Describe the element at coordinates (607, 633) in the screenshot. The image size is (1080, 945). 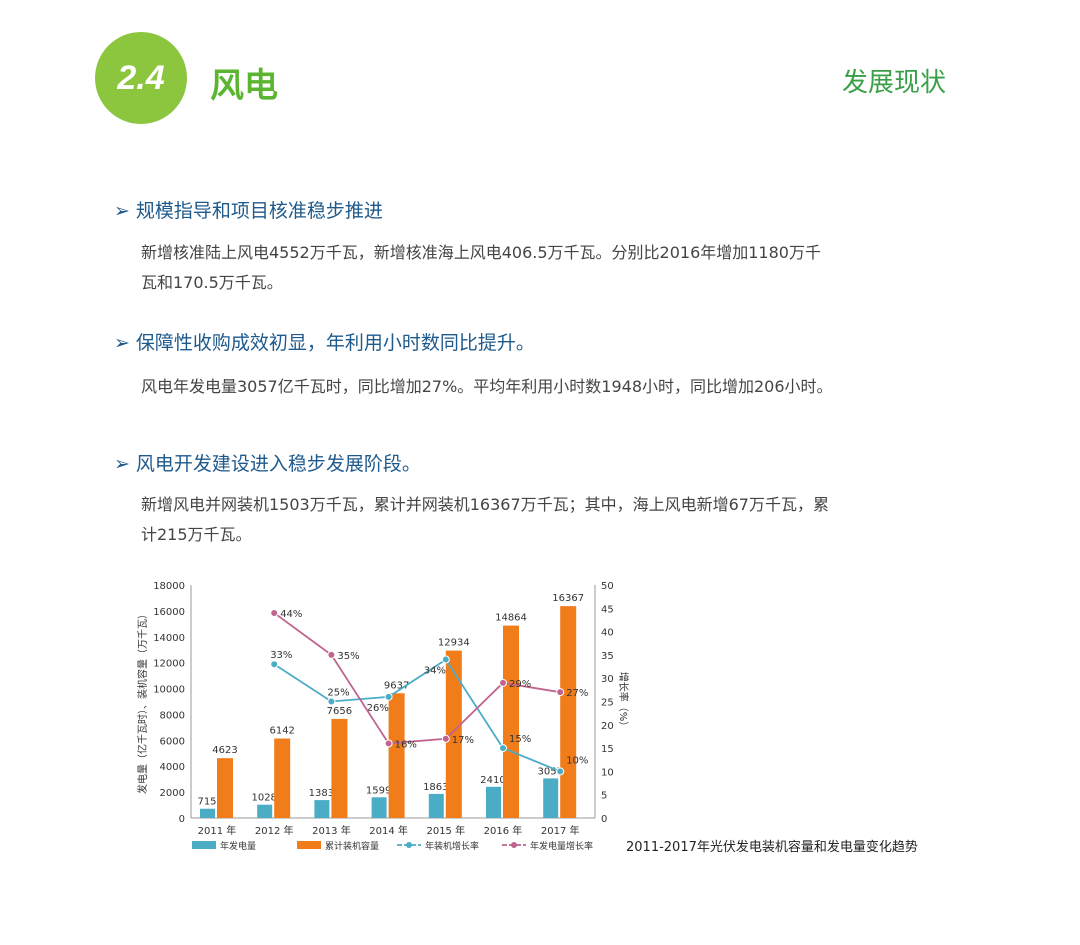
I see `y2-tick-label: 40` at that location.